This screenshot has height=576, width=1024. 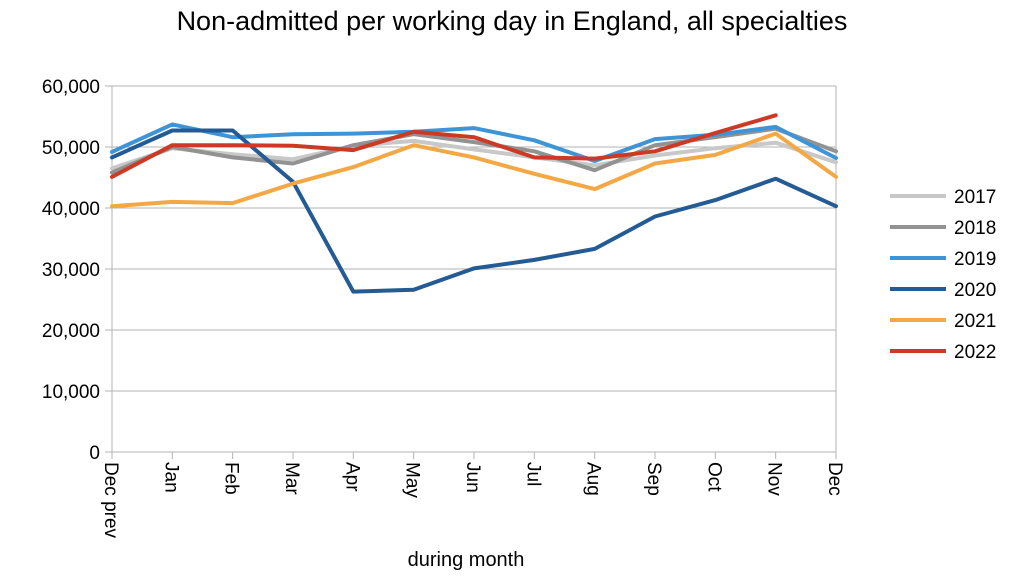 What do you see at coordinates (975, 259) in the screenshot?
I see `legend-label-2019: 2019` at bounding box center [975, 259].